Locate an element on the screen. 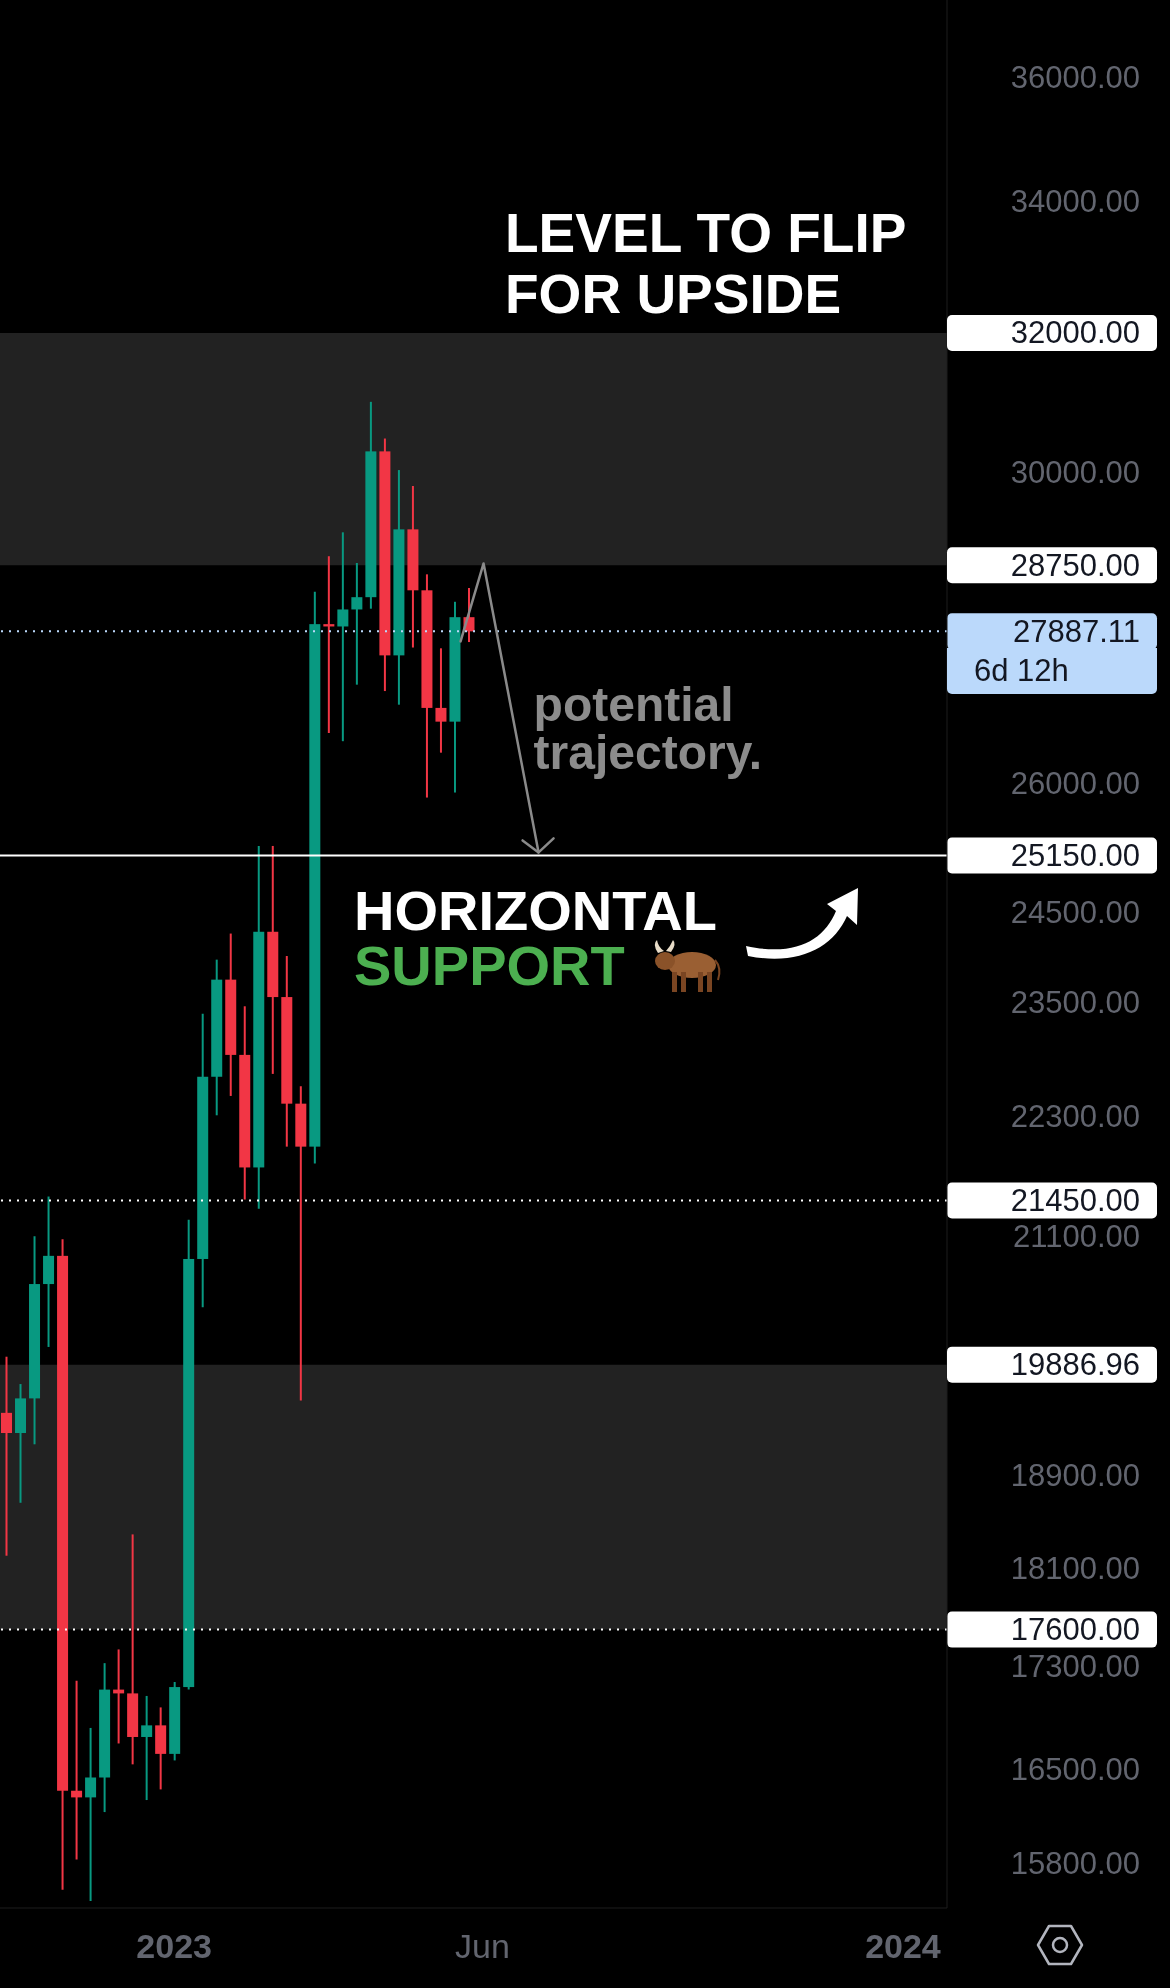  y-tick-label: 15800.00 is located at coordinates (1075, 1864).